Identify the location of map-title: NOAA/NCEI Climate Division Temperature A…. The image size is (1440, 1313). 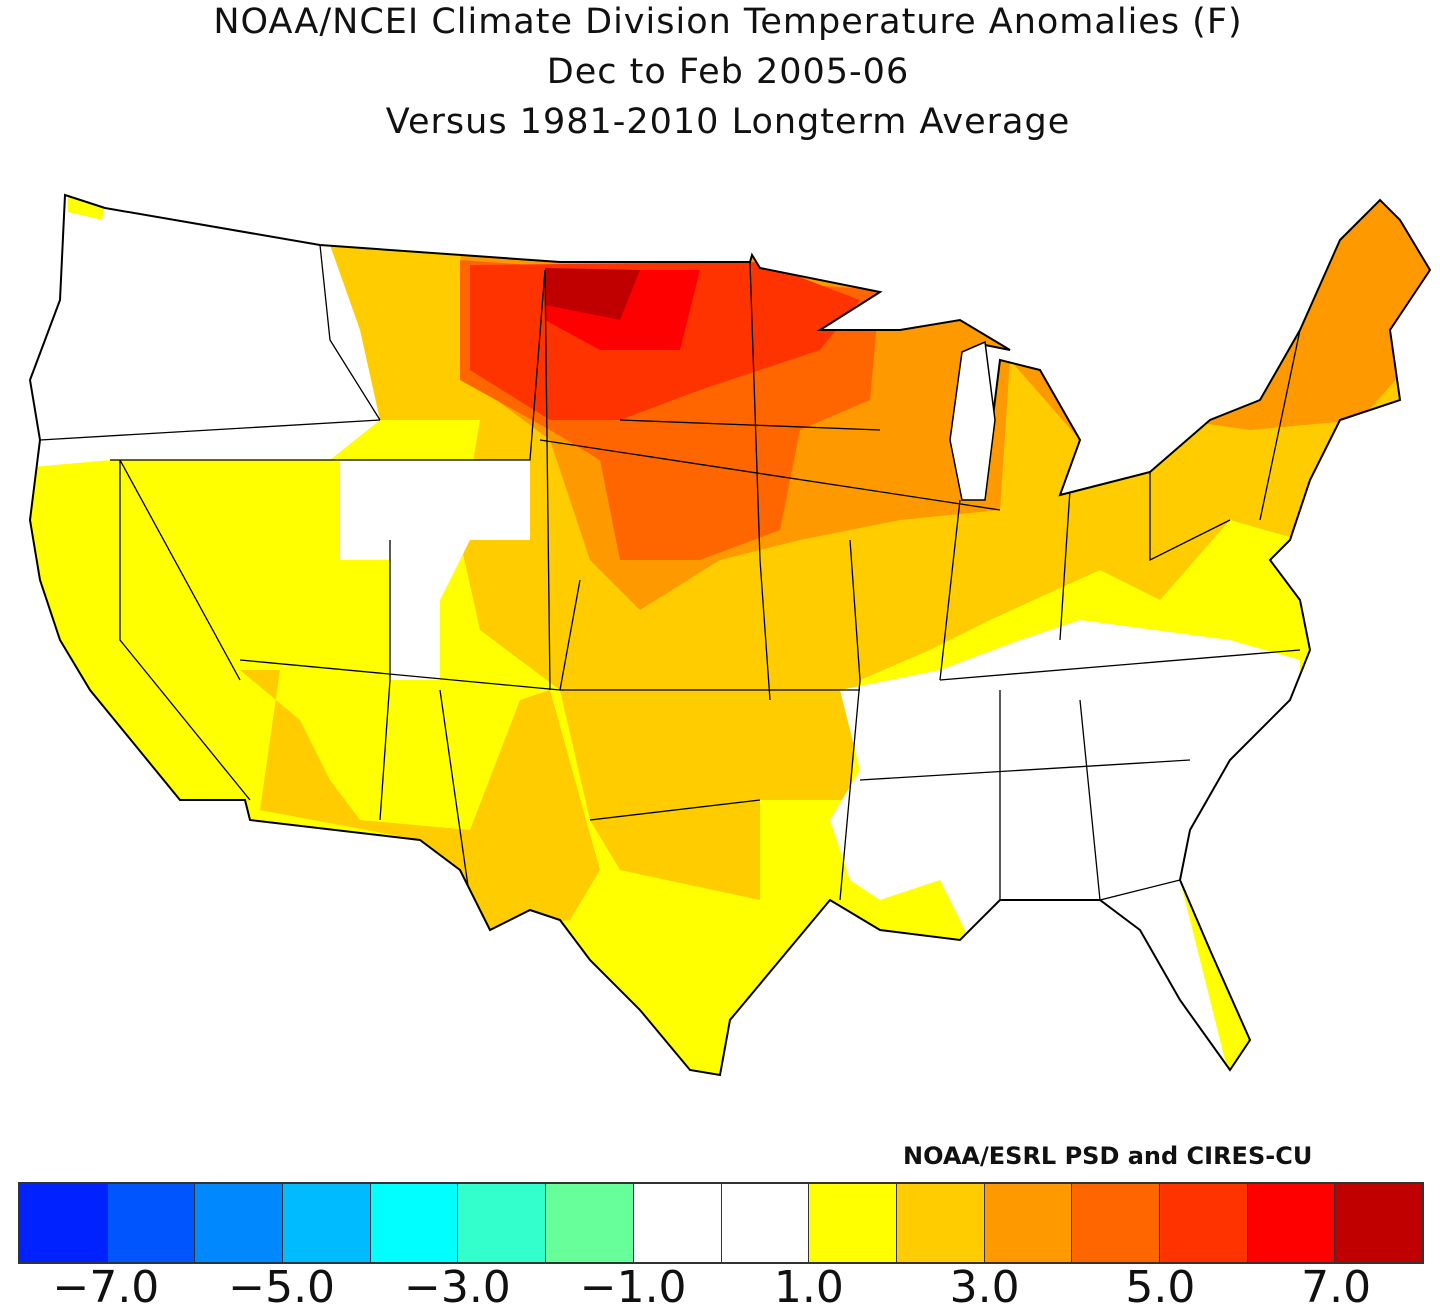
(728, 22).